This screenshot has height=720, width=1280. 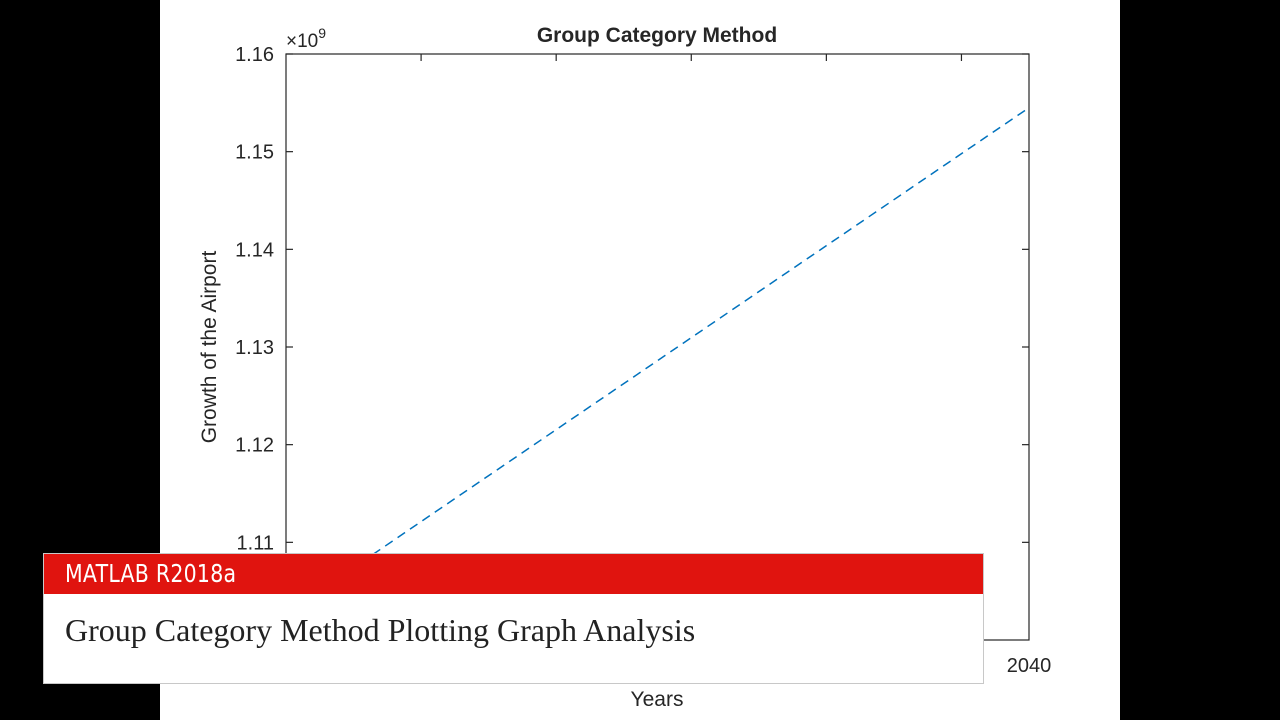 What do you see at coordinates (254, 153) in the screenshot?
I see `y-tick-label: 1.15` at bounding box center [254, 153].